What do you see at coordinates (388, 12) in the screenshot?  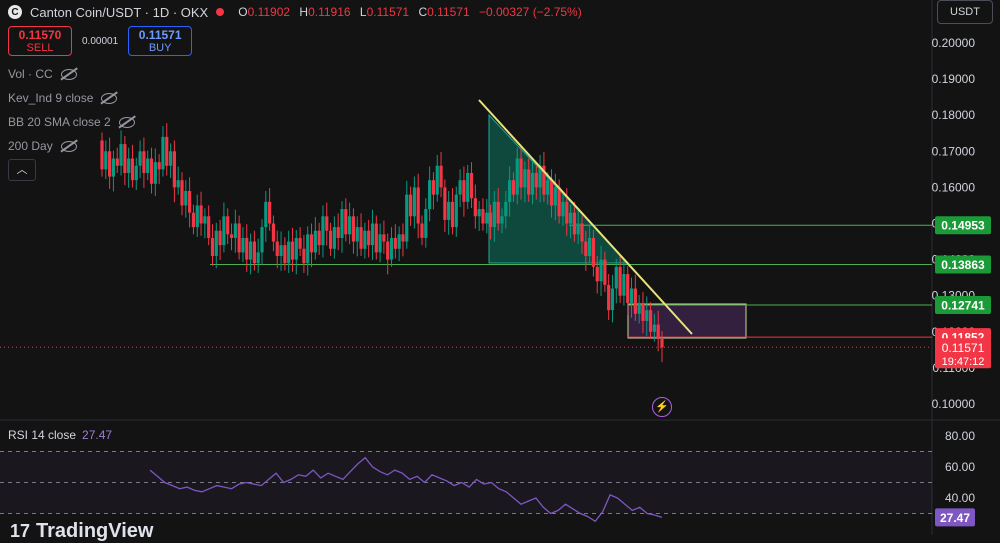 I see `low-value: 0.11571` at bounding box center [388, 12].